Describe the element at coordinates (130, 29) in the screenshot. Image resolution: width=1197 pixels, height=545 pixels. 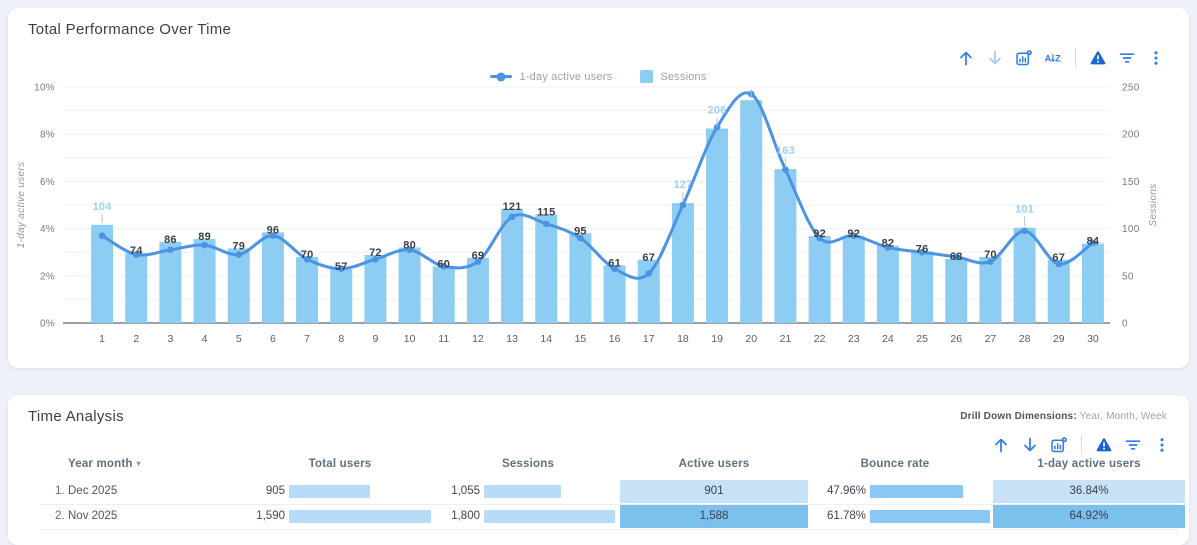
I see `performance-card-title: Total Performance Over Time` at that location.